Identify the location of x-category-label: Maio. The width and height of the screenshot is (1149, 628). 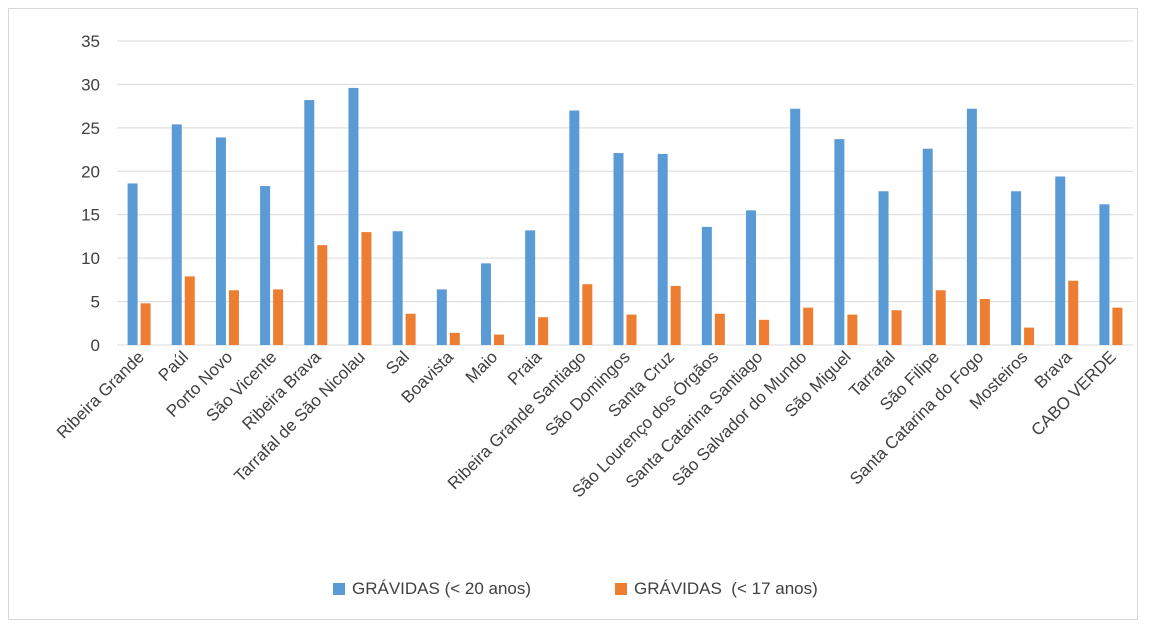
(481, 366).